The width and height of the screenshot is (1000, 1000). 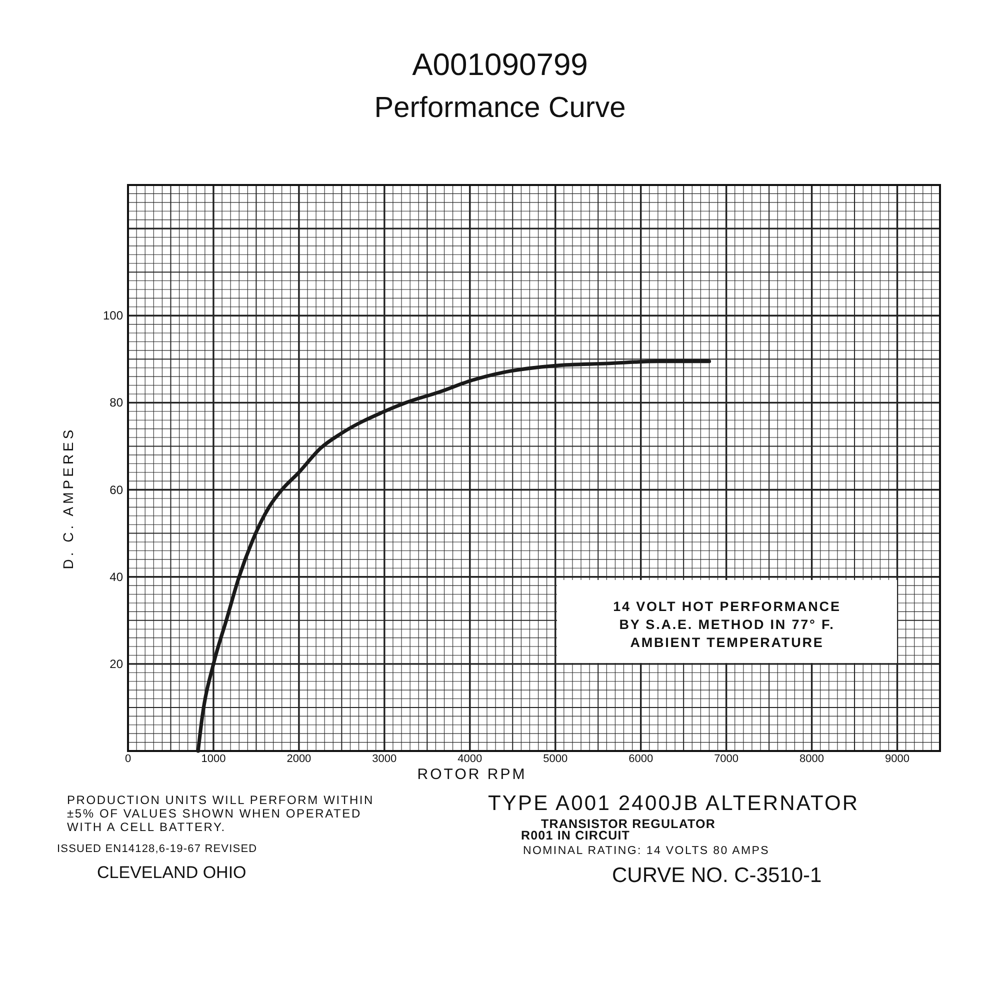 What do you see at coordinates (726, 759) in the screenshot?
I see `x-tick-label: 7000` at bounding box center [726, 759].